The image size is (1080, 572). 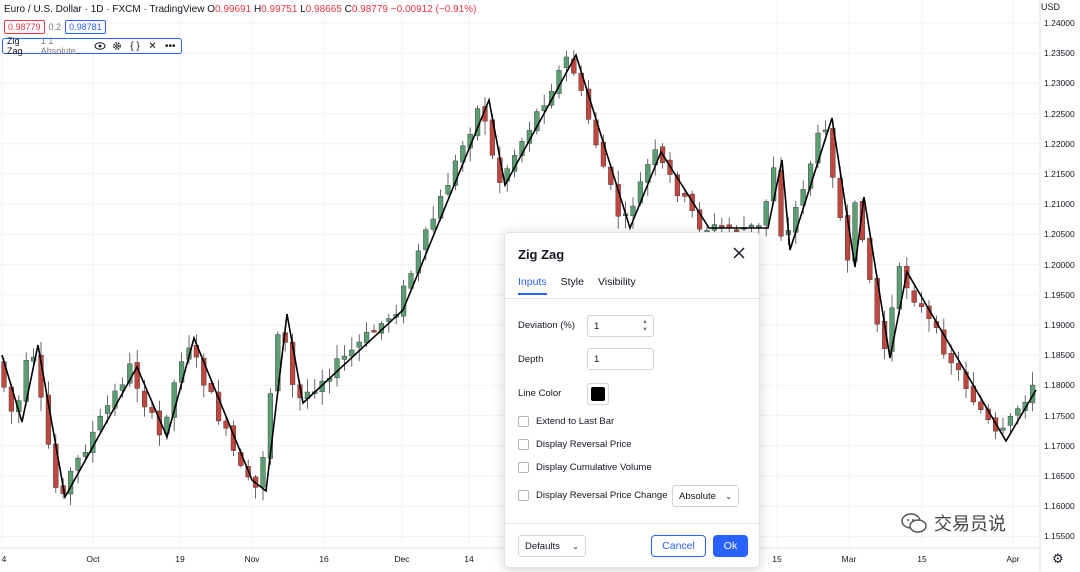 What do you see at coordinates (616, 282) in the screenshot?
I see `tab-visibility: Visibility` at bounding box center [616, 282].